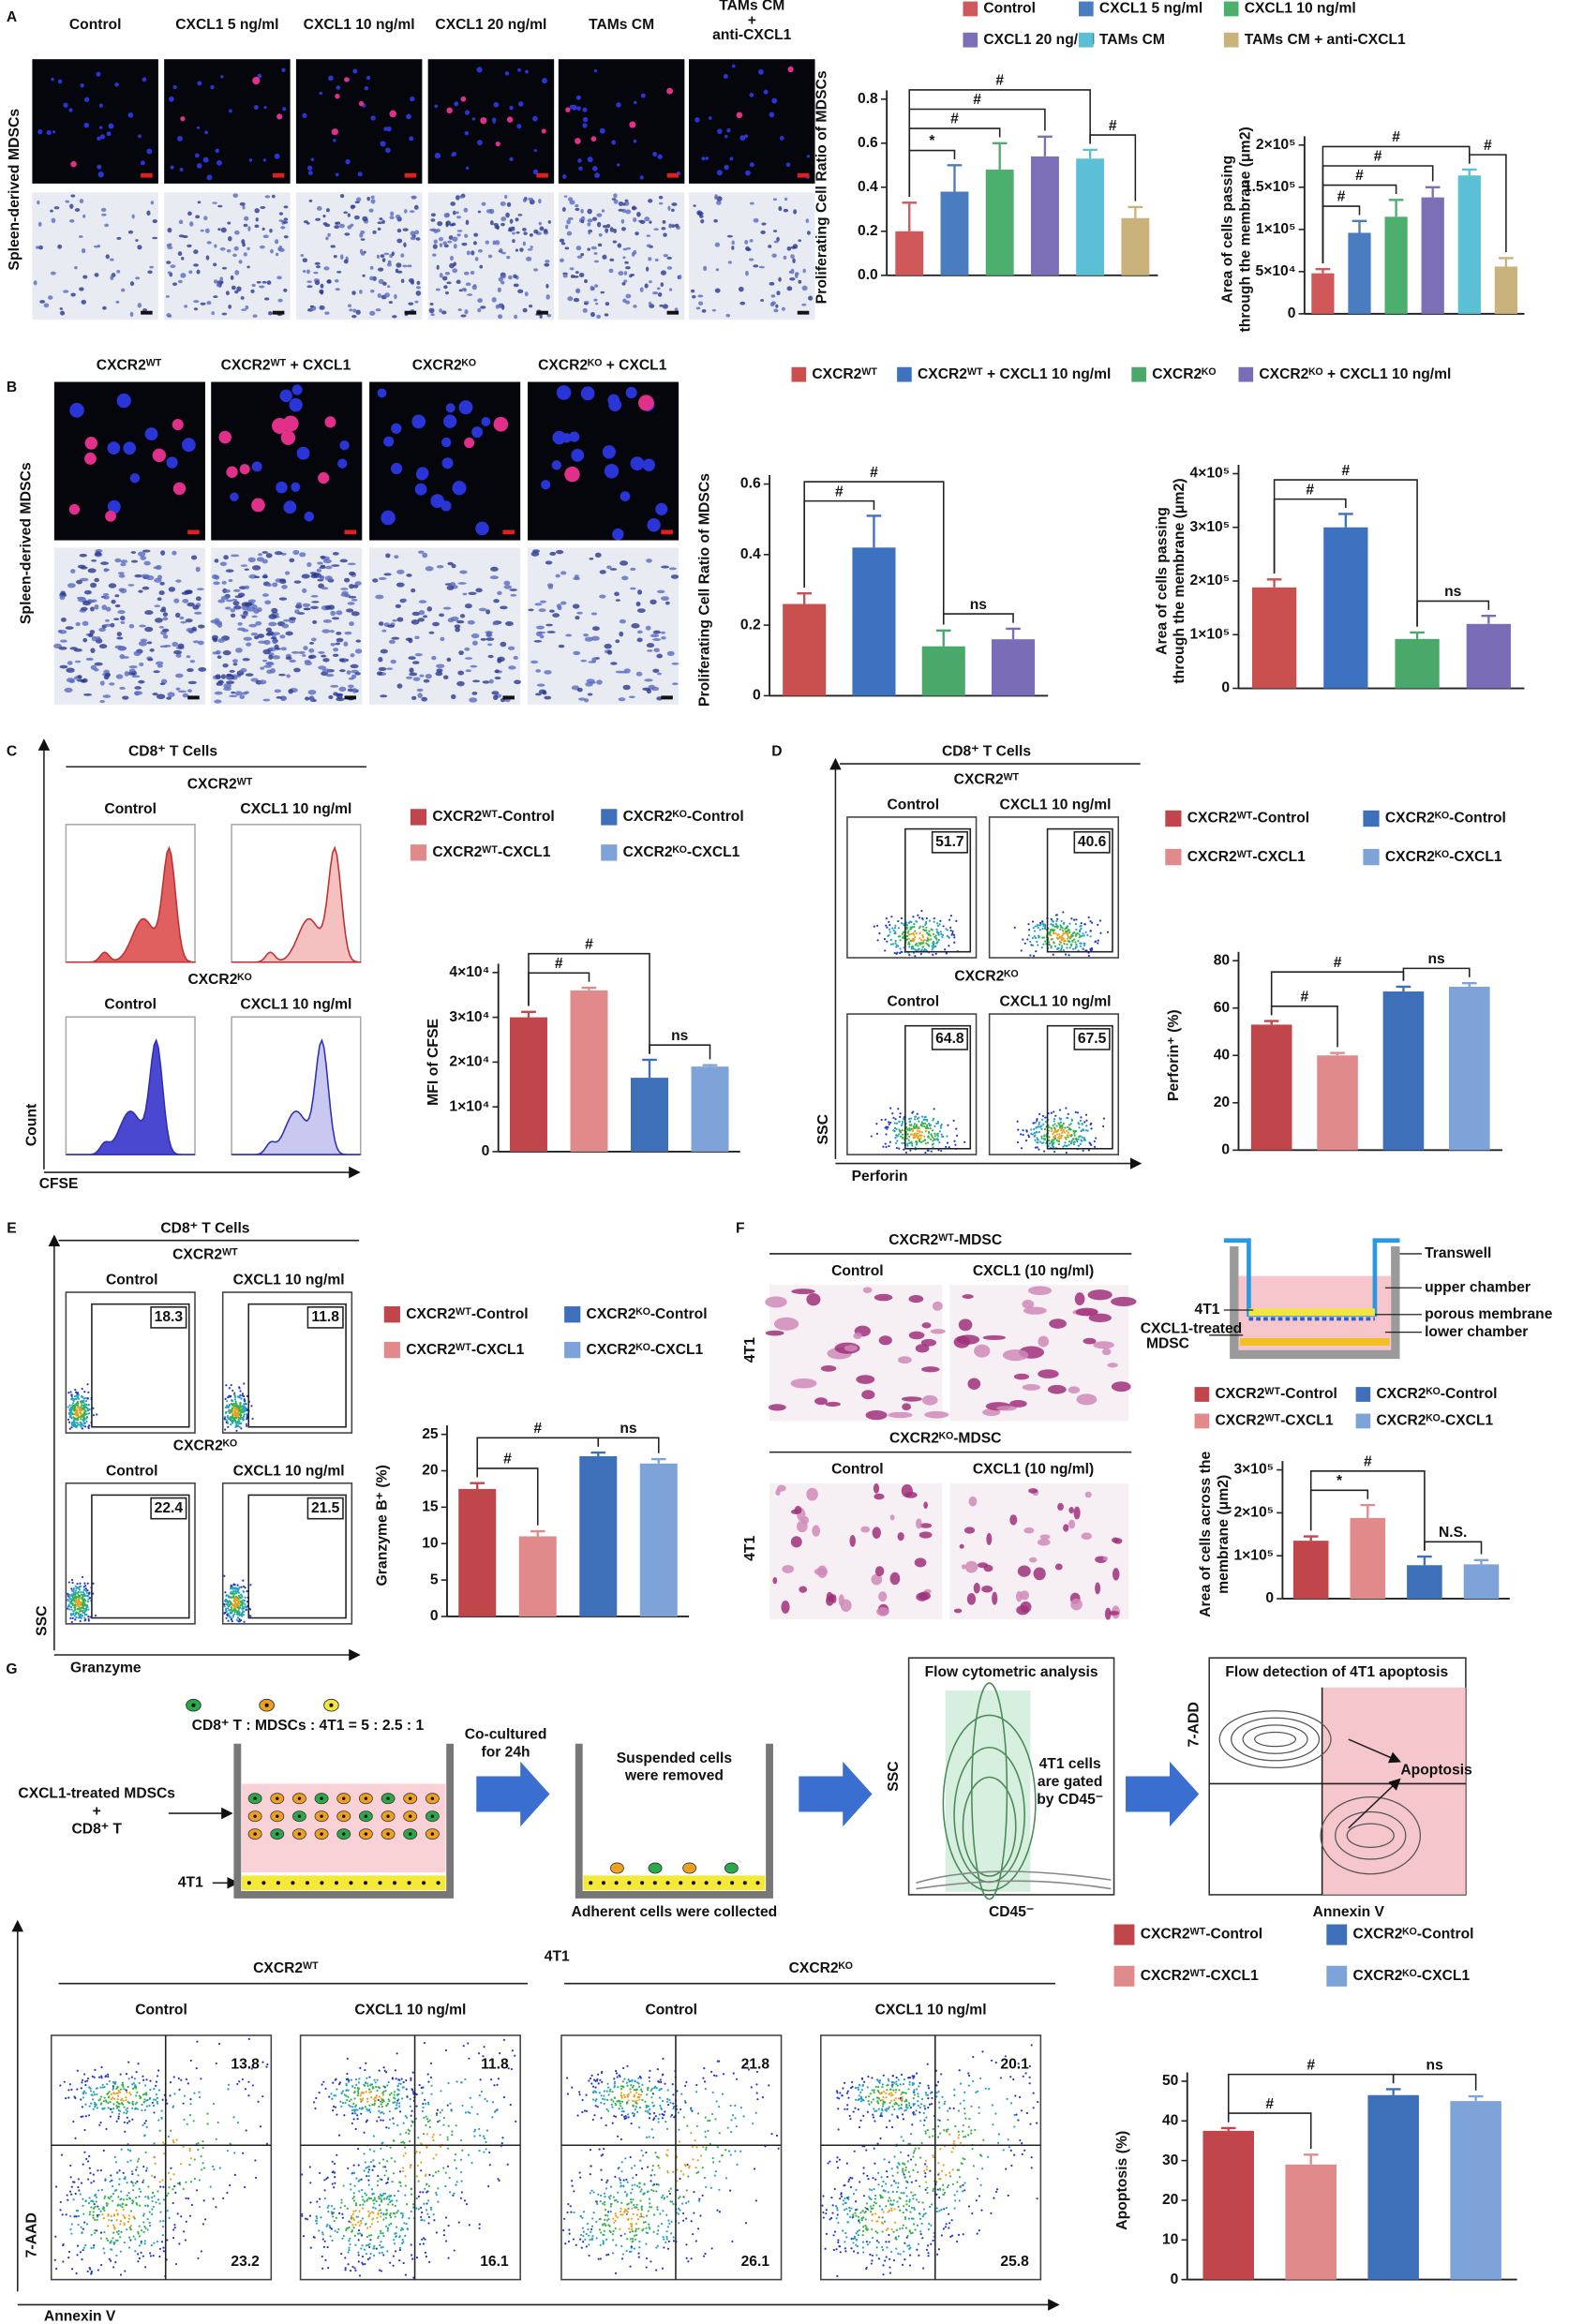 This screenshot has height=2324, width=1583. I want to click on step-label: Adherent cells were collected, so click(675, 1912).